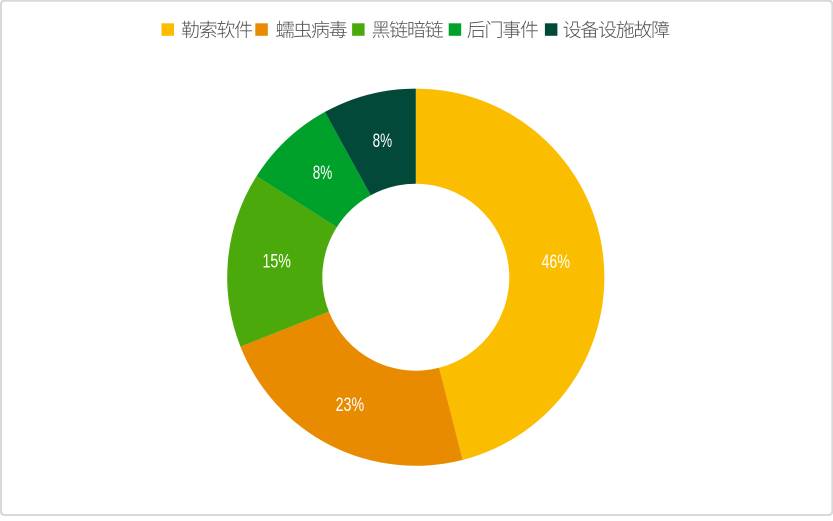 The height and width of the screenshot is (521, 833). Describe the element at coordinates (556, 262) in the screenshot. I see `svg-text: 46%` at that location.